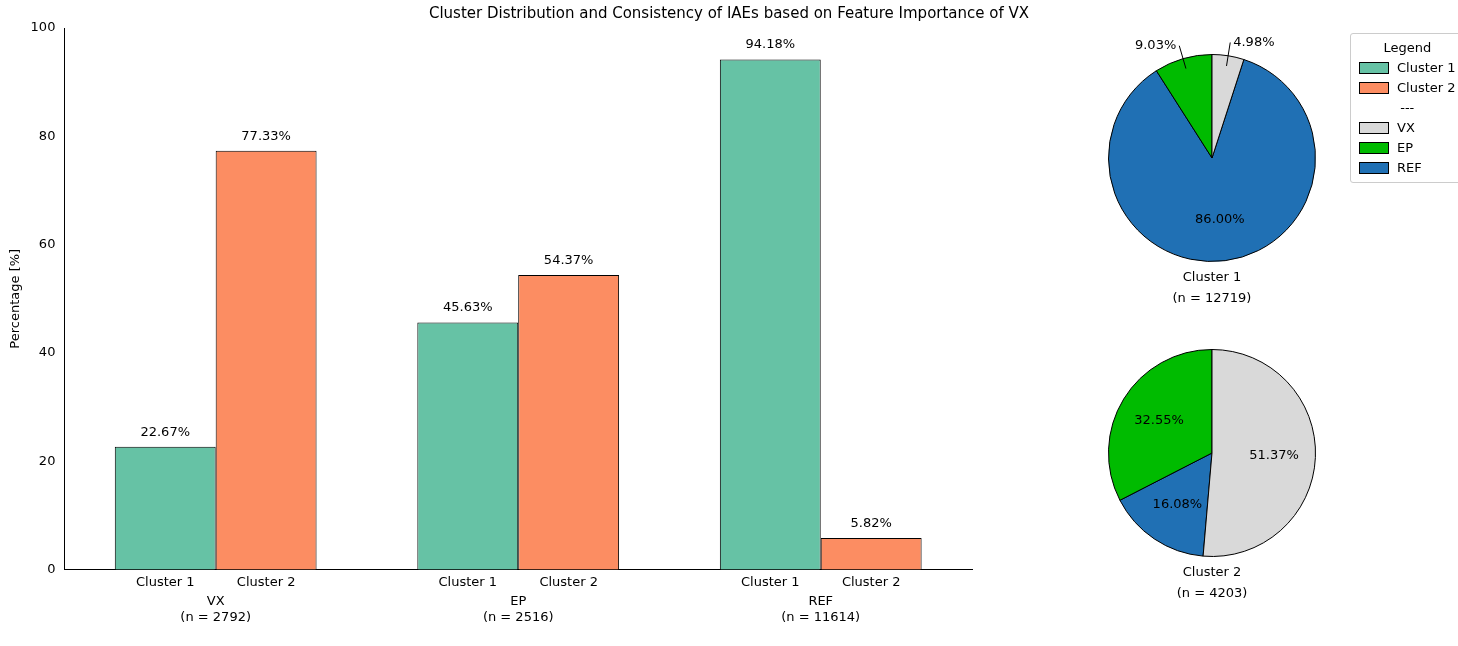 Image resolution: width=1458 pixels, height=646 pixels. Describe the element at coordinates (821, 609) in the screenshot. I see `x-tick-label: REF (n = 11614)` at that location.